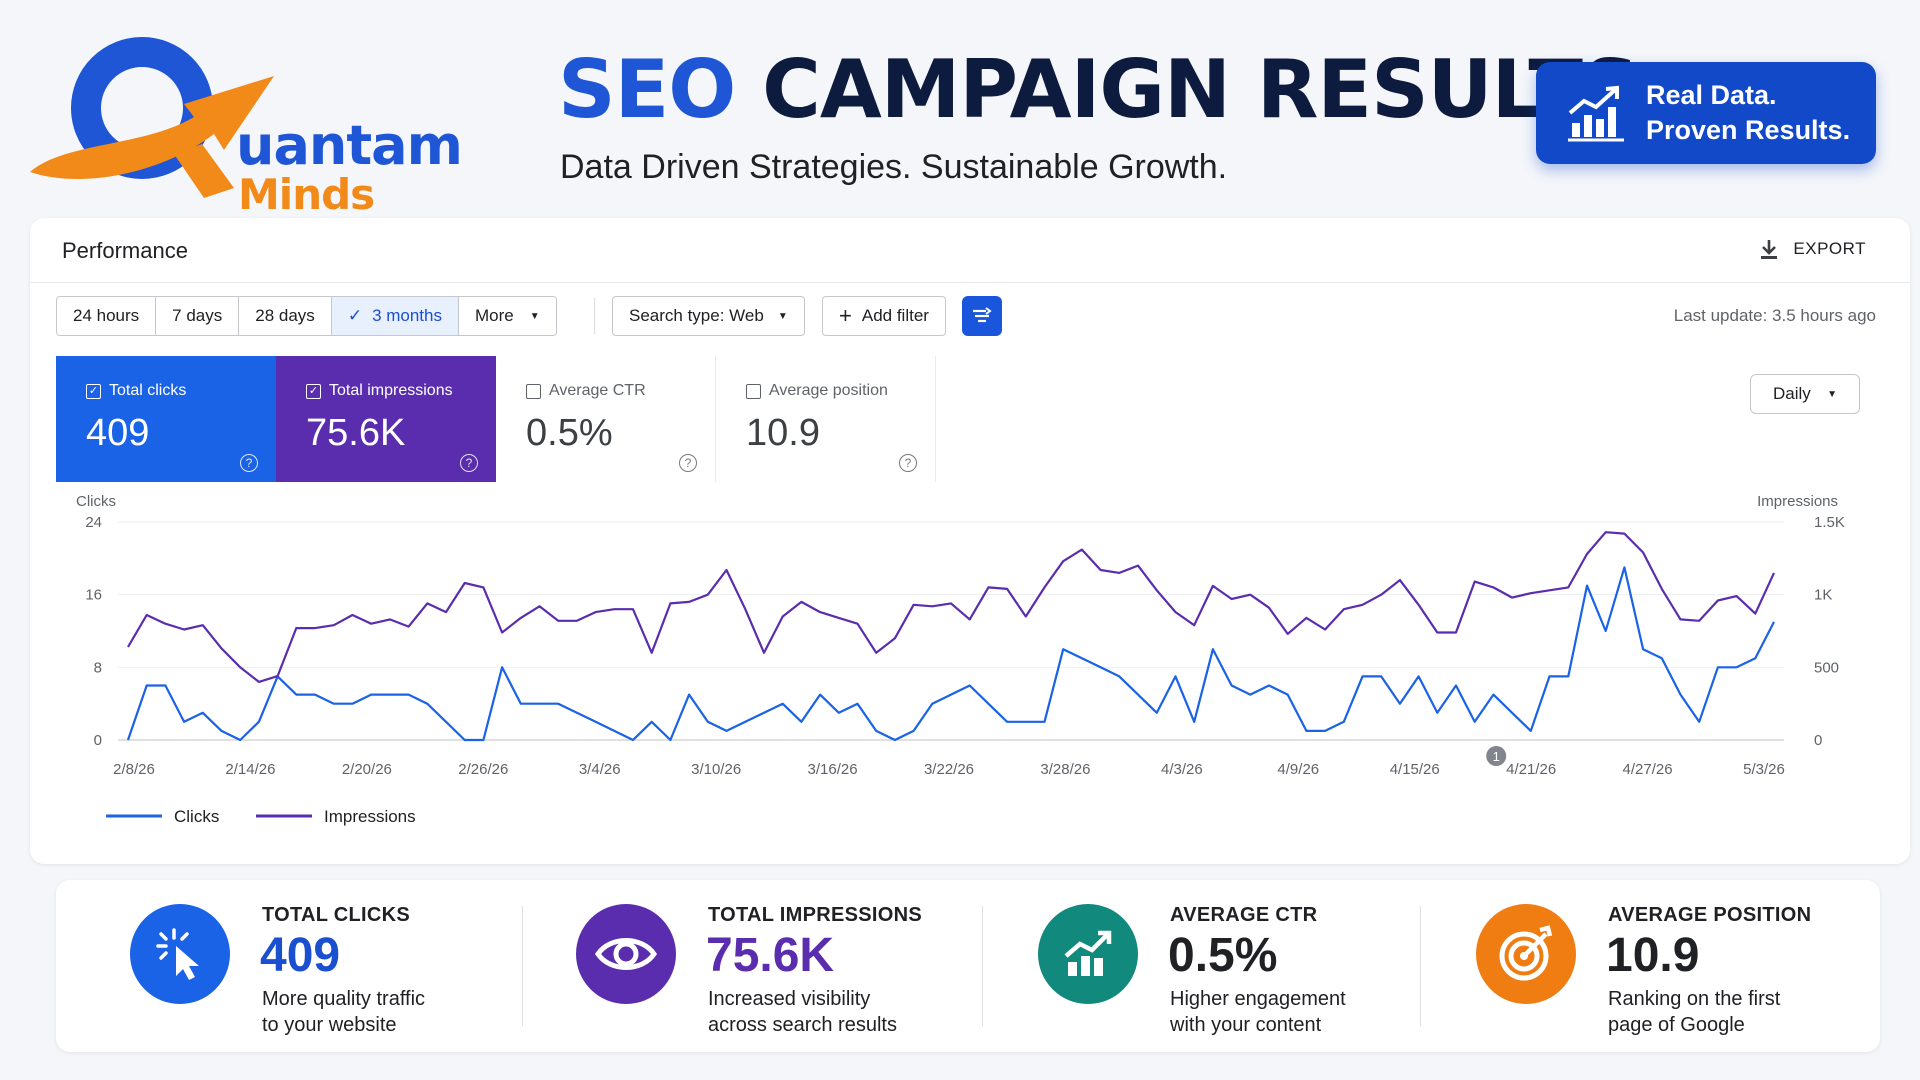 The image size is (1920, 1080). I want to click on x-tick-label: 3/28/26, so click(1065, 769).